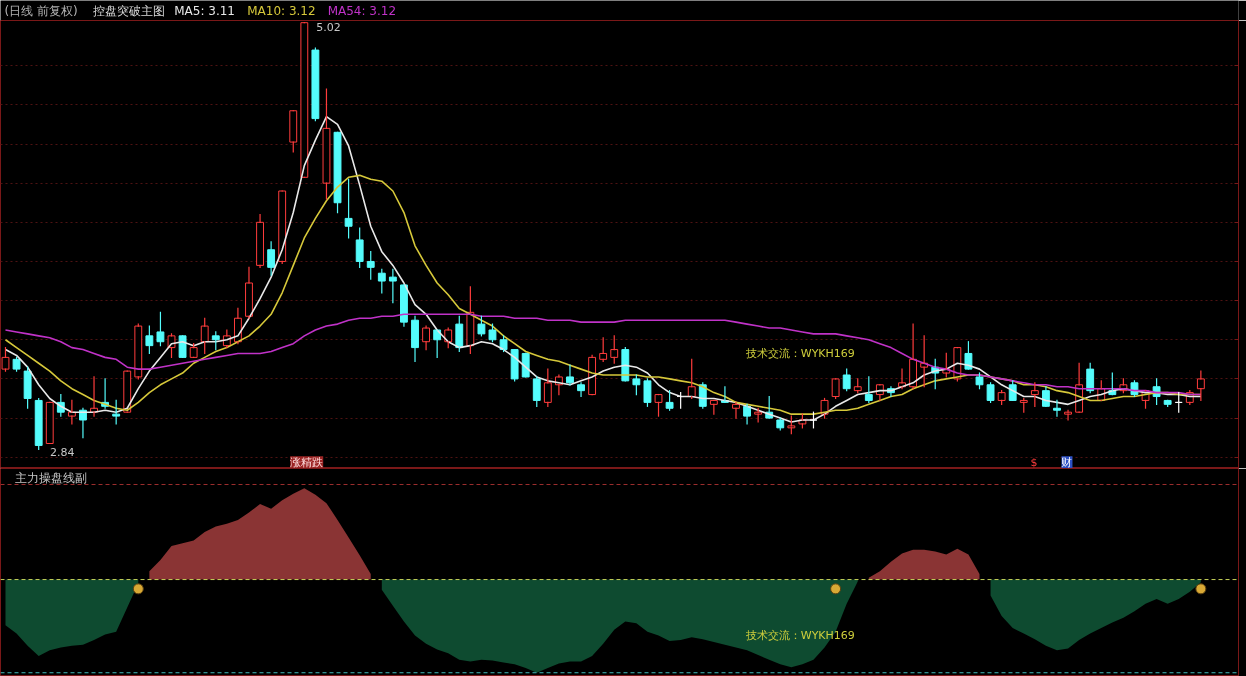  I want to click on text: MA5: 3.11, so click(204, 10).